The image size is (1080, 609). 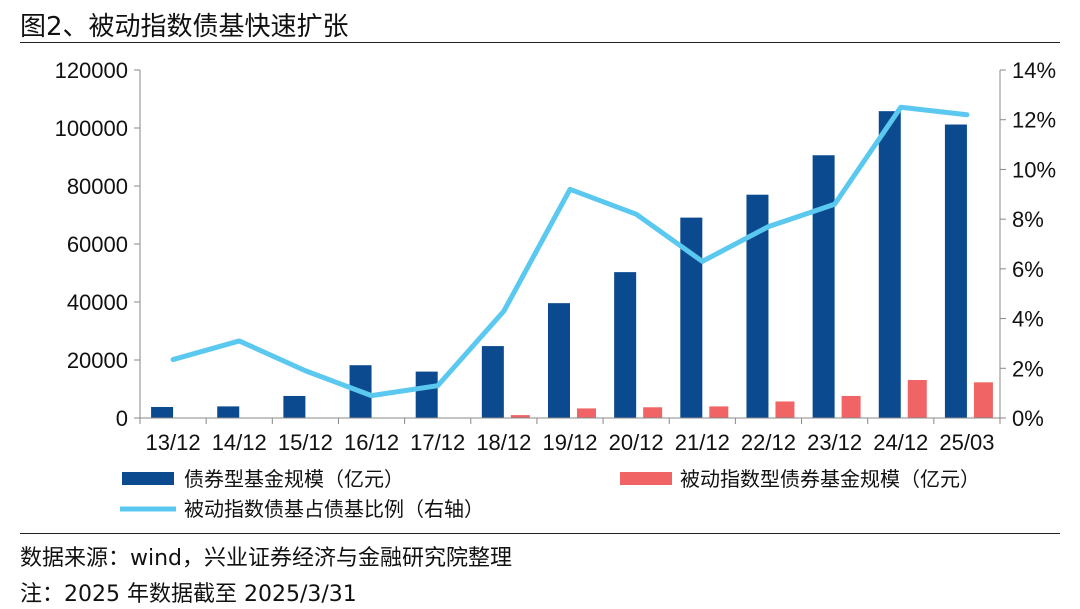 I want to click on bar-passive-21/12, so click(x=719, y=412).